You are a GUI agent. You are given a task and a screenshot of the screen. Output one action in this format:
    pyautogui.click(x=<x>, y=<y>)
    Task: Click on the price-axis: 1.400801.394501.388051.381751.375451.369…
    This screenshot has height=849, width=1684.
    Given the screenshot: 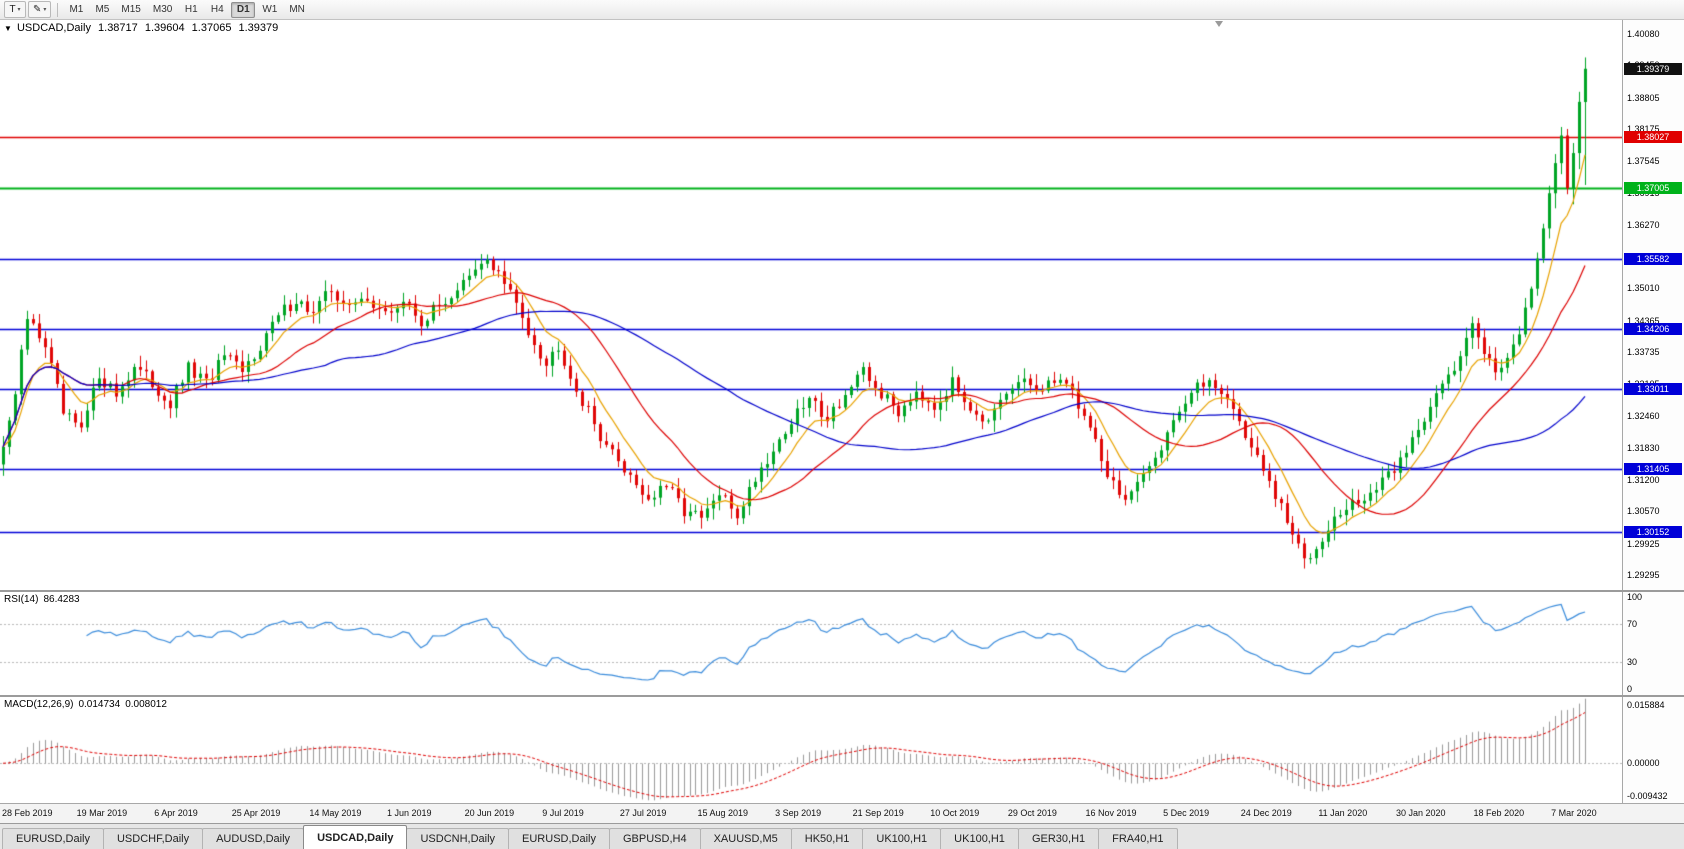 What is the action you would take?
    pyautogui.click(x=1653, y=305)
    